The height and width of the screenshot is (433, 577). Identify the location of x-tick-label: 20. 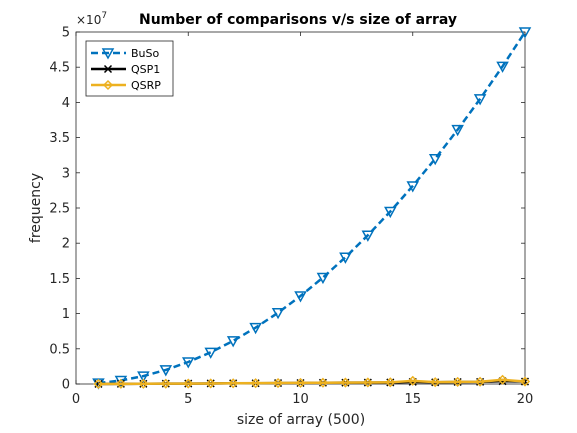
(525, 399).